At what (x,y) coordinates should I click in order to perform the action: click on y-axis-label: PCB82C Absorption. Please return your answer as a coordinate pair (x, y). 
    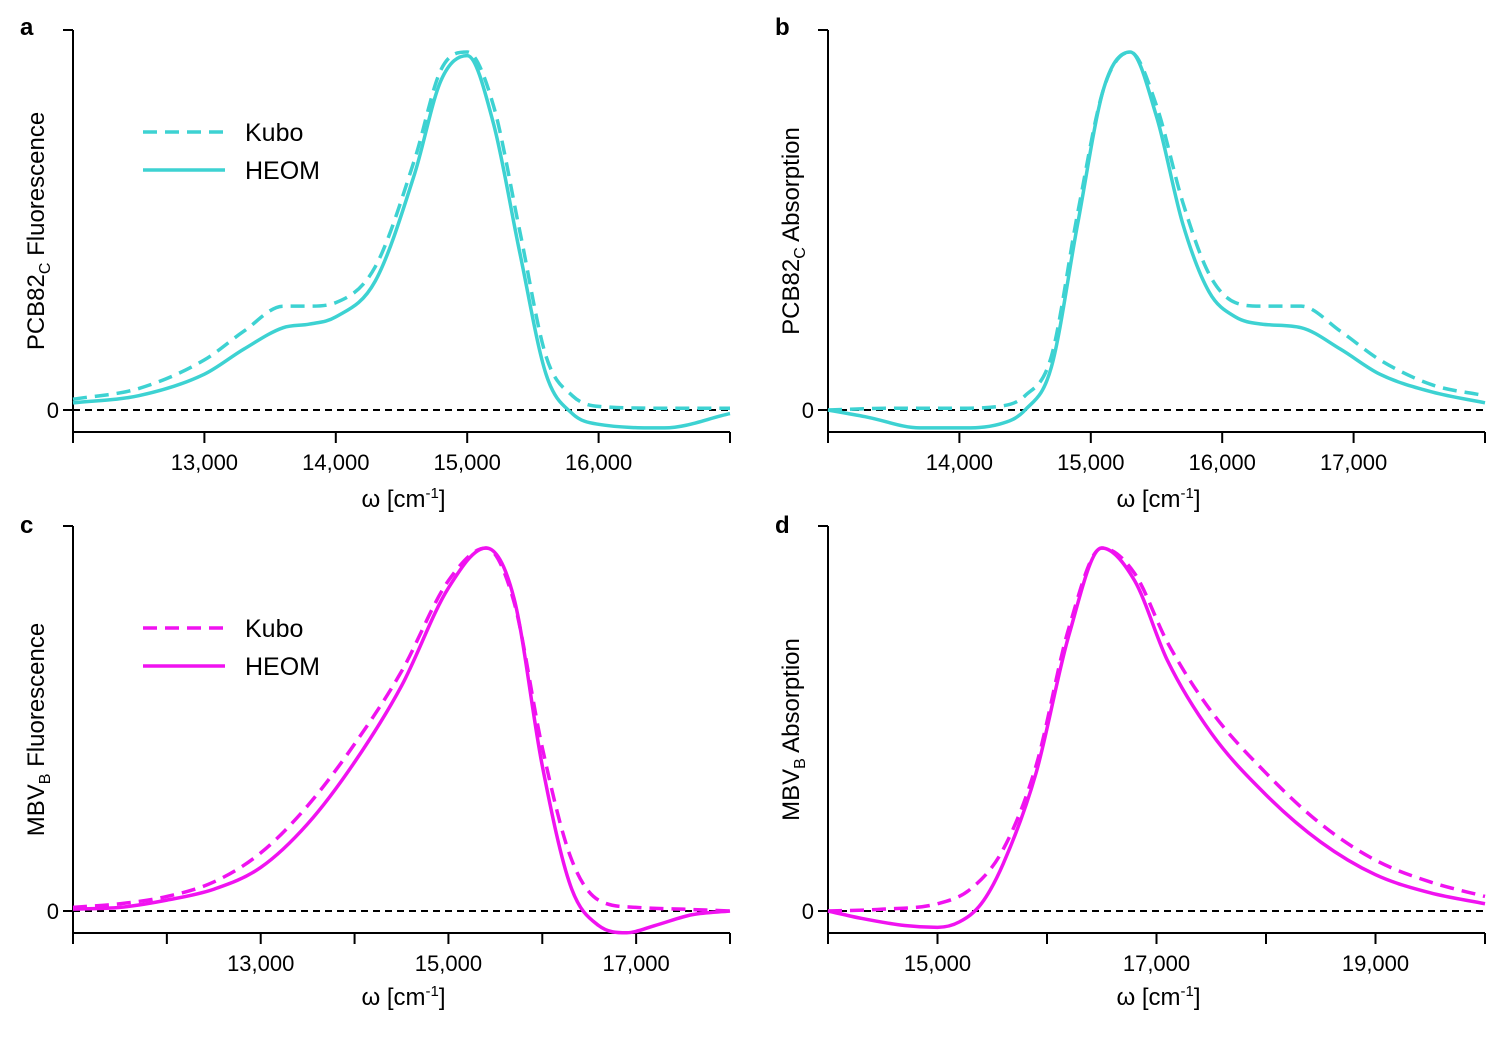
    Looking at the image, I should click on (793, 231).